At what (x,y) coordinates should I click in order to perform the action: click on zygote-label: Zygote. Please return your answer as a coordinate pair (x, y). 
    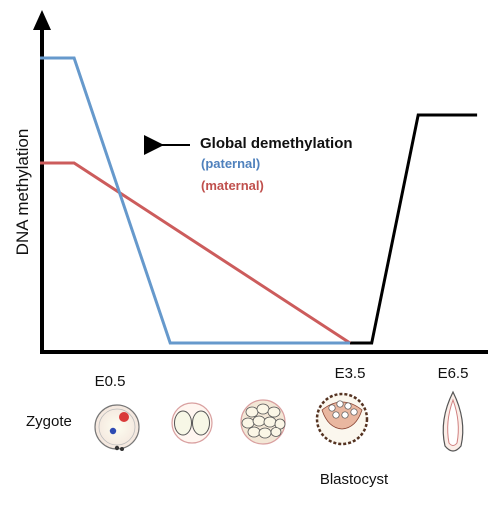
    Looking at the image, I should click on (49, 421).